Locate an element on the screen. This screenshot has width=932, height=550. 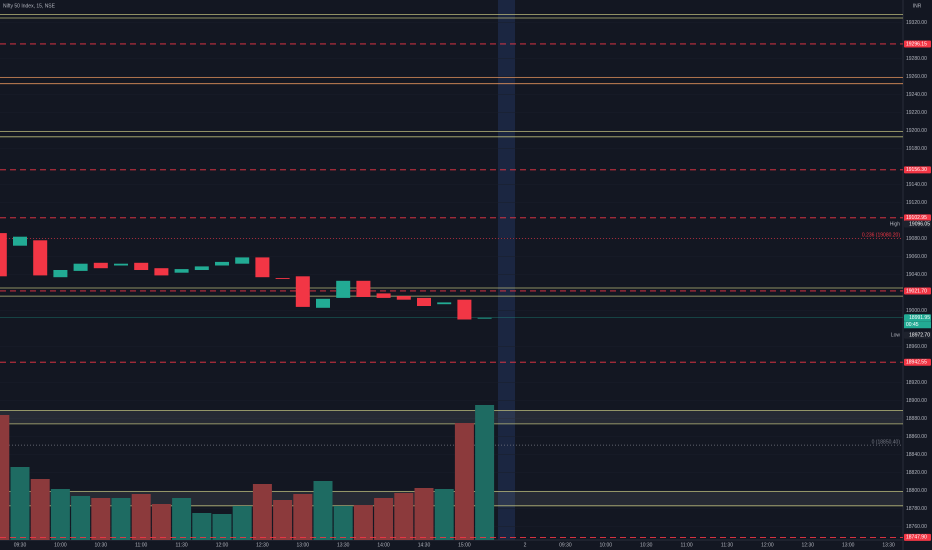
level-label: 18942.55 is located at coordinates (916, 363).